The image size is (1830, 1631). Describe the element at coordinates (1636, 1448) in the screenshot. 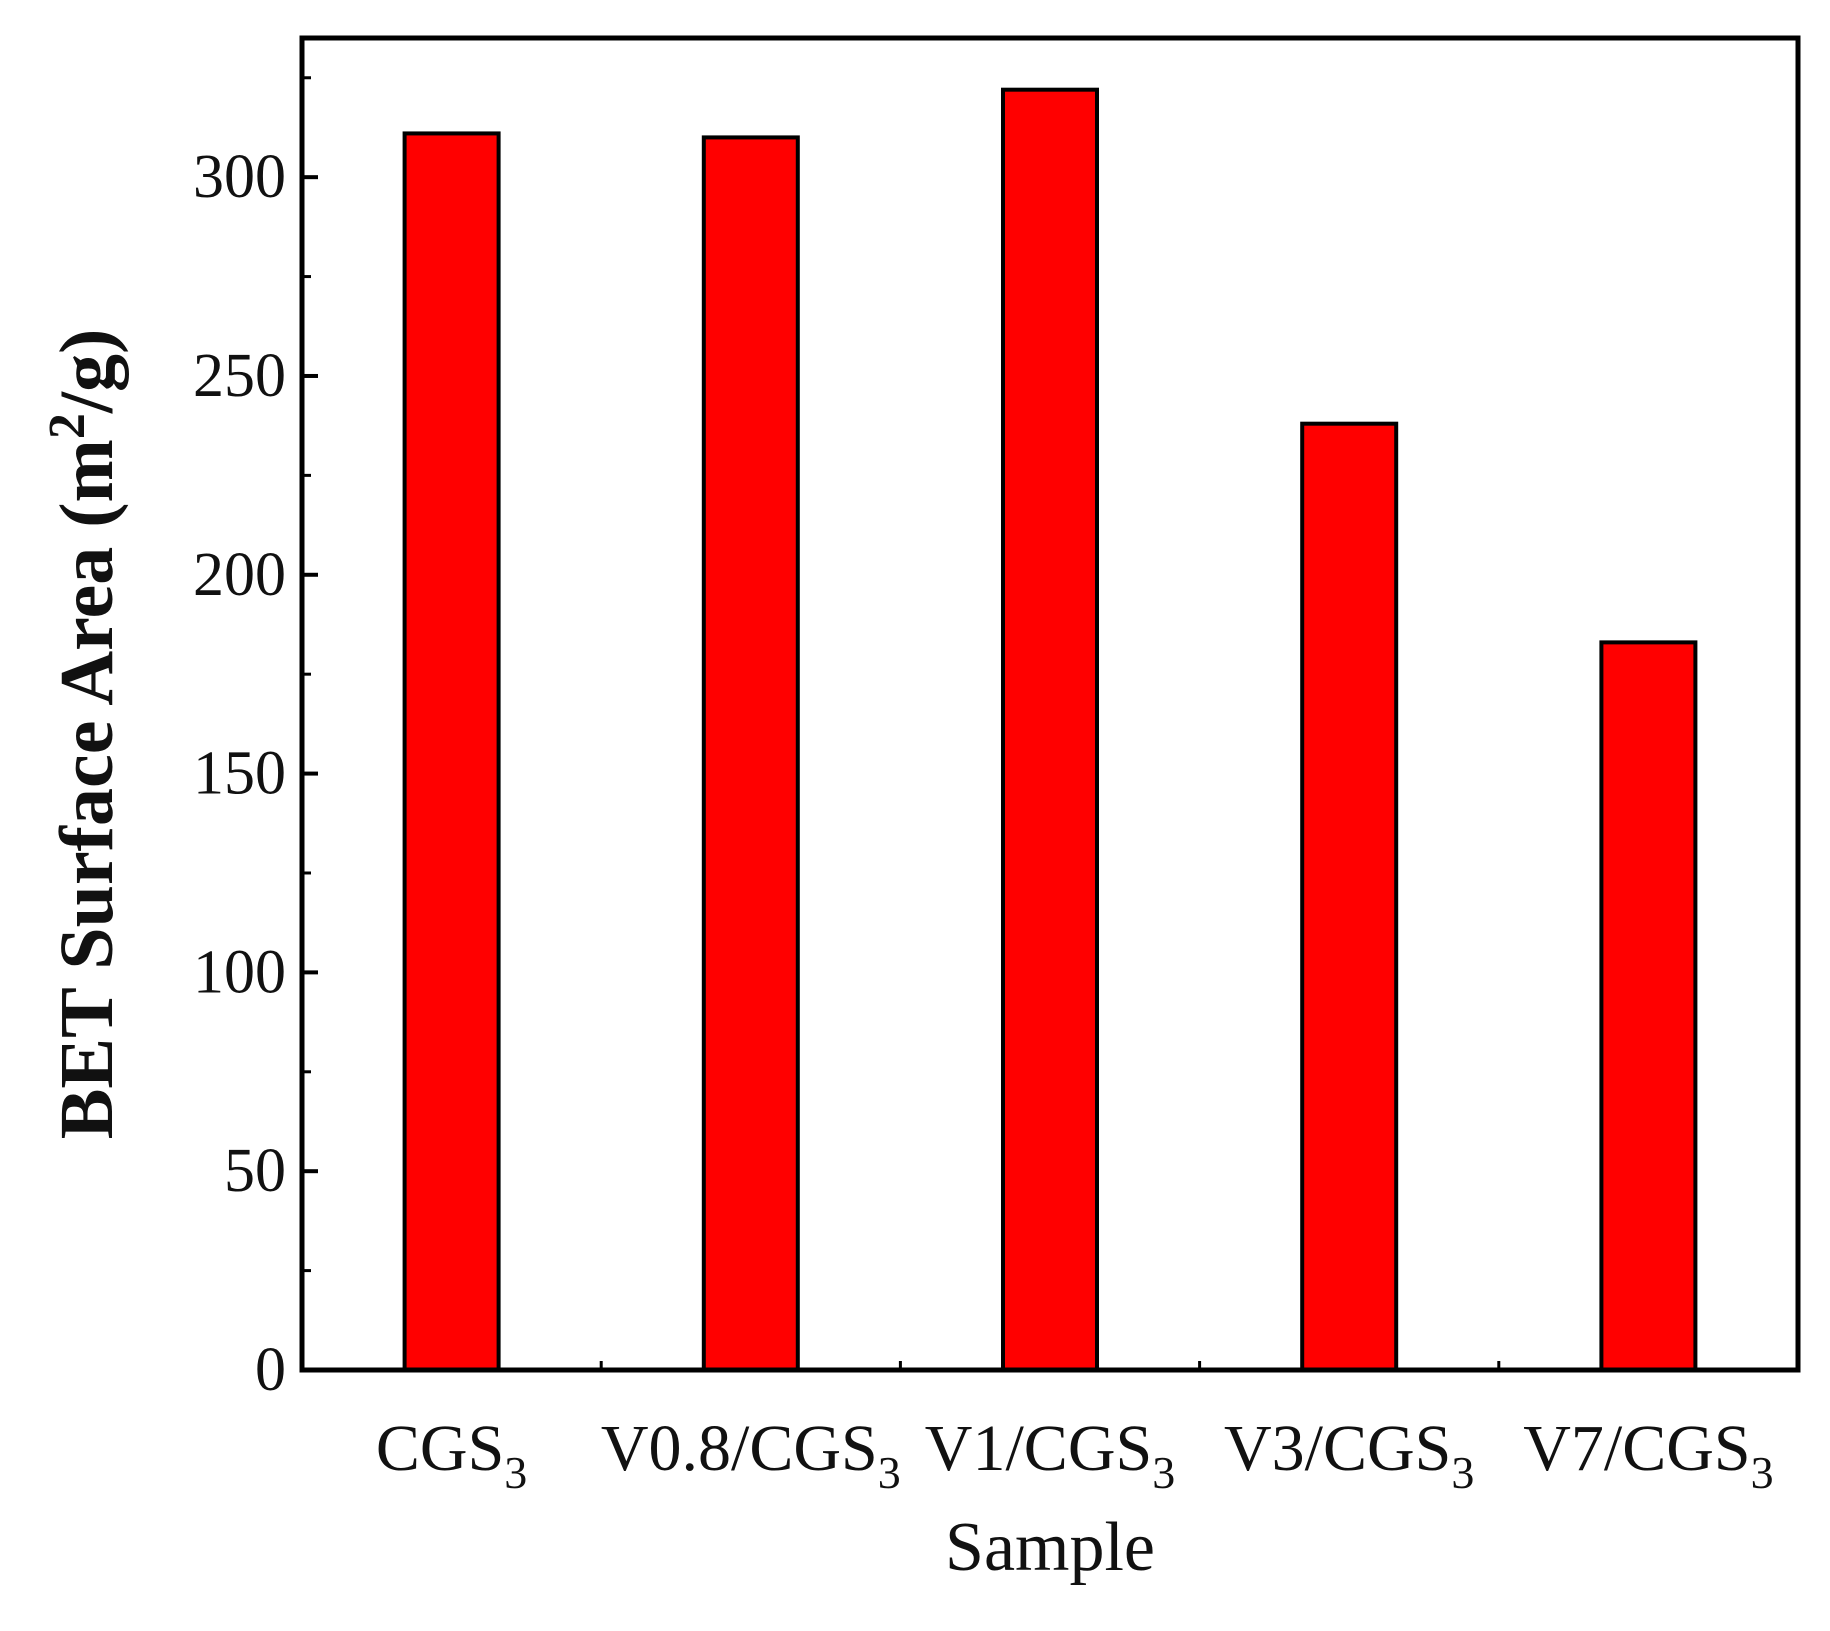

I see `x-category-label-main: V7/CGS` at that location.